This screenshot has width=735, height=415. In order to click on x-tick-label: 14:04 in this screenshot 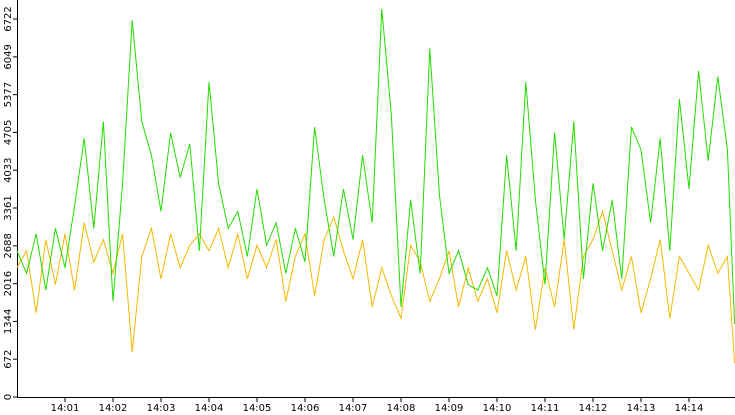, I will do `click(209, 408)`.